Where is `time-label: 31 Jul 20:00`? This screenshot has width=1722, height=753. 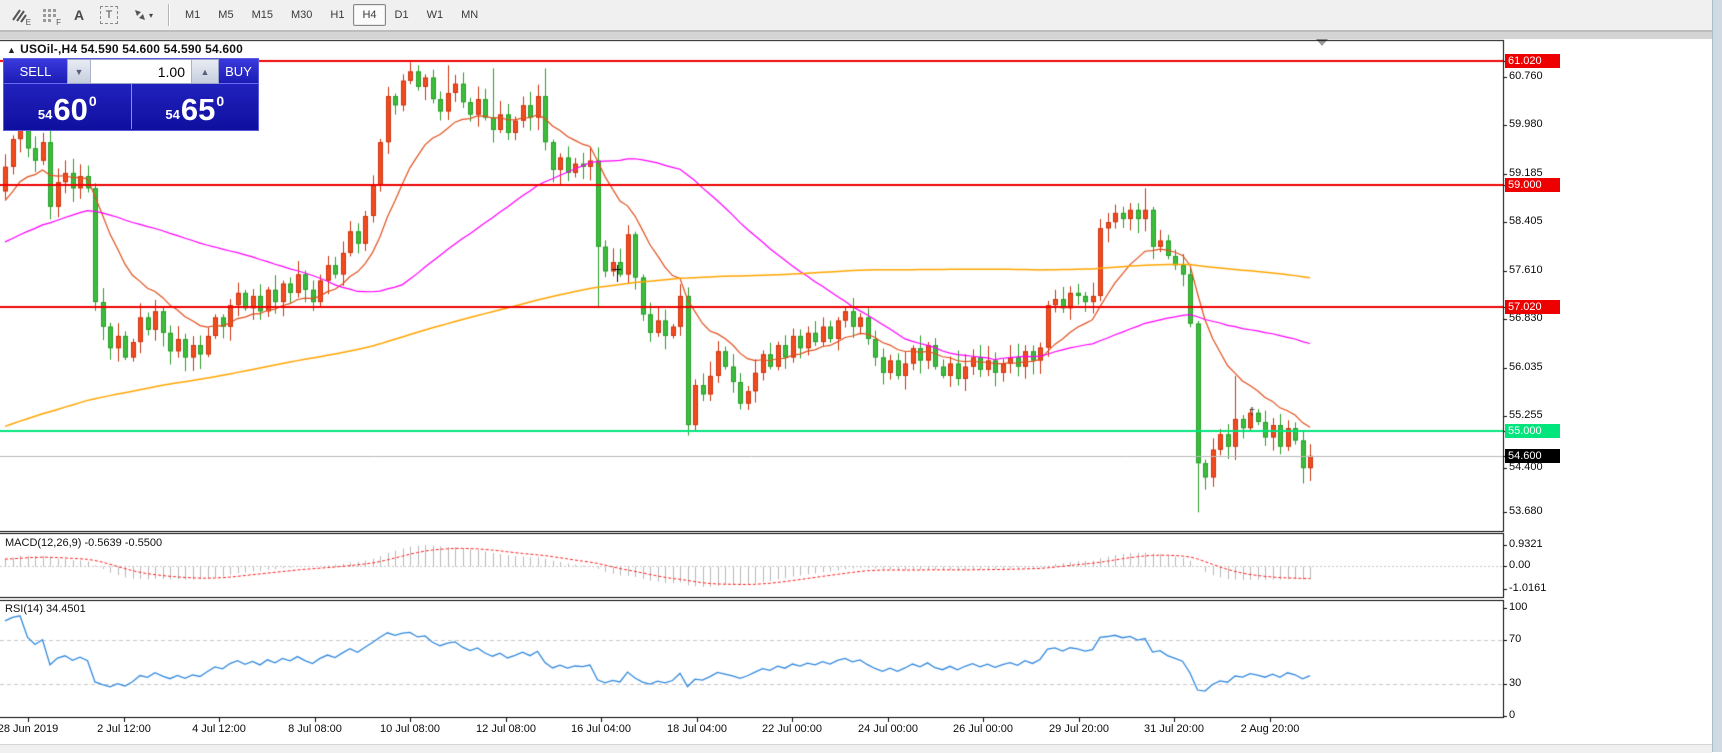
time-label: 31 Jul 20:00 is located at coordinates (1174, 729).